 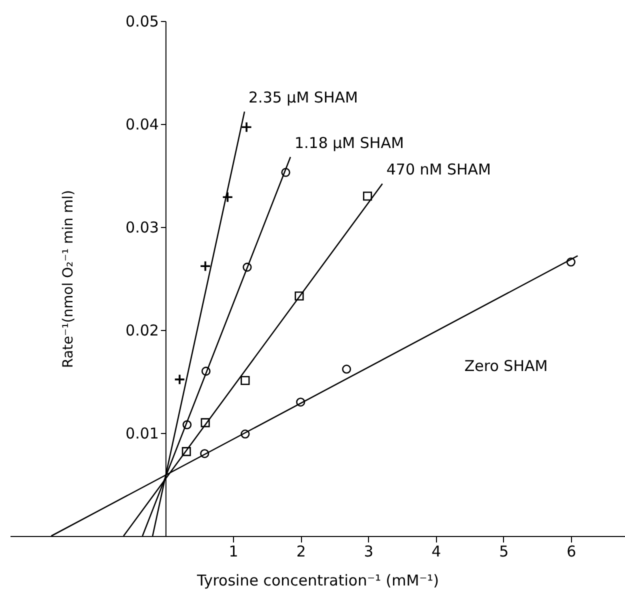 I want to click on series-label: 1.18 µM SHAM, so click(x=349, y=143).